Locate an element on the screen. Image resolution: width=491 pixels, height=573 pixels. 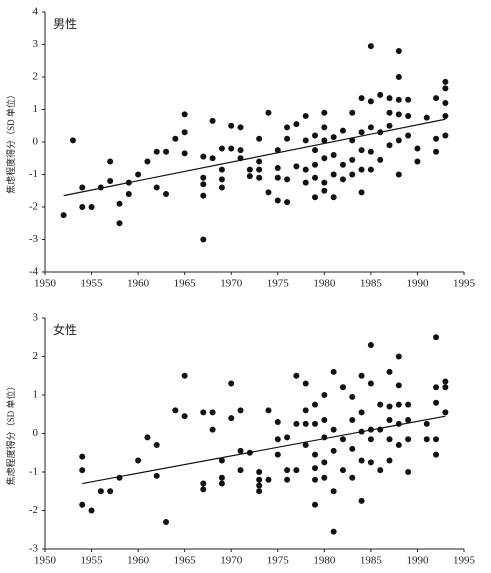
y-tick-label: 2 is located at coordinates (36, 356).